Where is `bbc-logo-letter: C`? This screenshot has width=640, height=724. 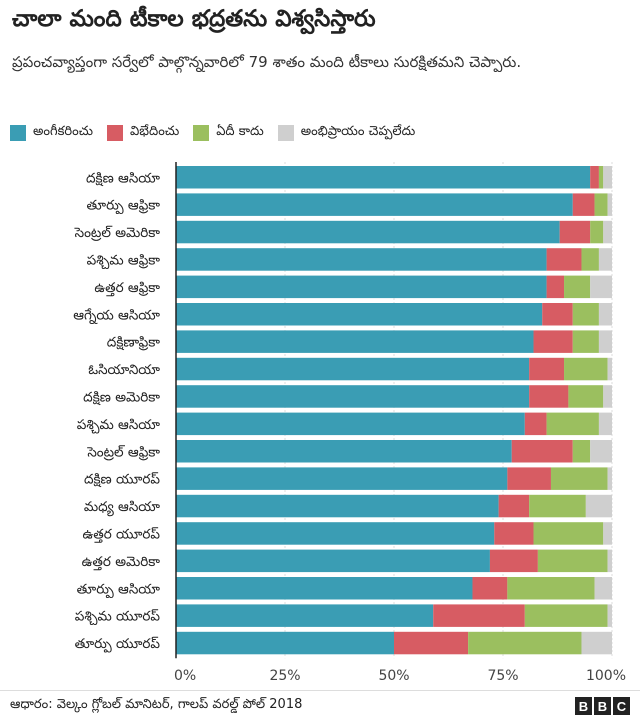
bbc-logo-letter: C is located at coordinates (621, 706).